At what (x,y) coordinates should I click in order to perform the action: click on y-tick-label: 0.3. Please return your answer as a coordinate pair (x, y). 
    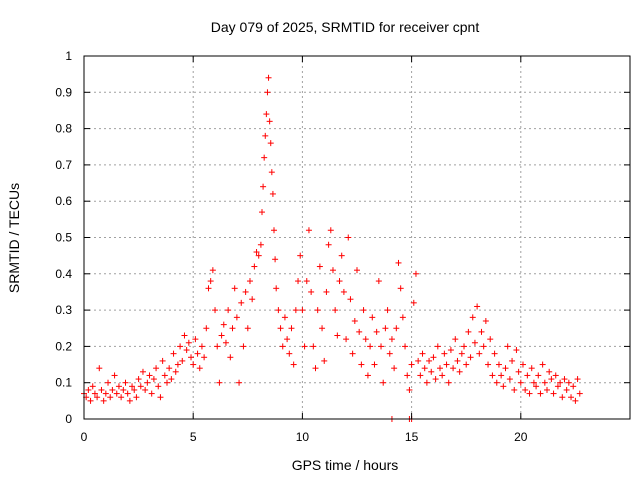
    Looking at the image, I should click on (63, 310).